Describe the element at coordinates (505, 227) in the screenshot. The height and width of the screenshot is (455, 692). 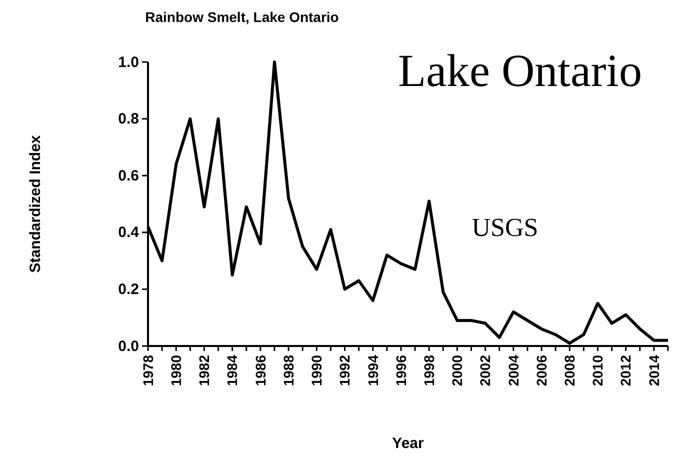
I see `annotation: USGS` at that location.